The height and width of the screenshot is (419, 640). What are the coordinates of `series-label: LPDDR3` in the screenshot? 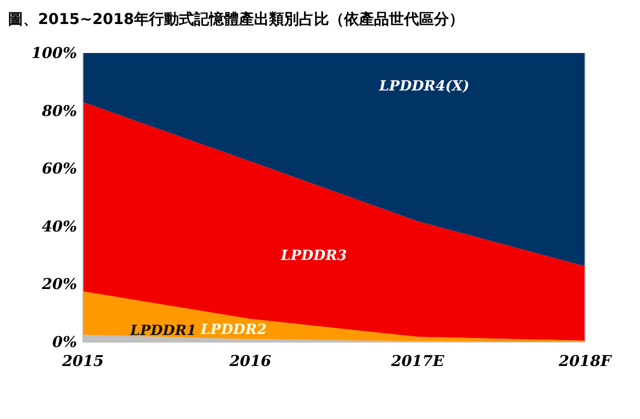 It's located at (314, 256).